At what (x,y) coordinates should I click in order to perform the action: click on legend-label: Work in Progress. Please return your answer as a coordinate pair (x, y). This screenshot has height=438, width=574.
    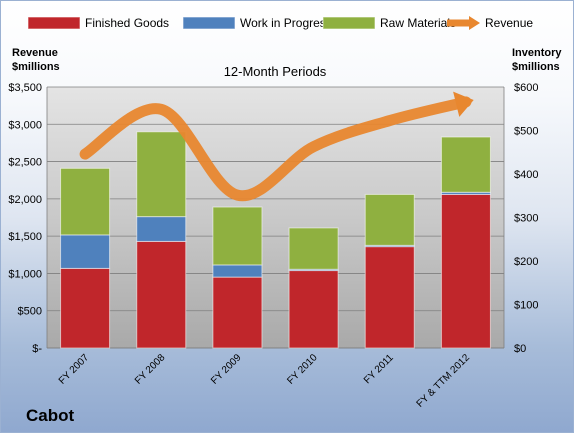
    Looking at the image, I should click on (286, 23).